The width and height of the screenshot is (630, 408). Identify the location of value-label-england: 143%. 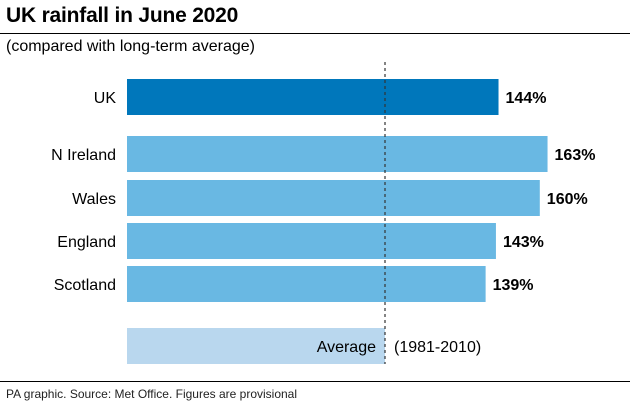
(523, 242).